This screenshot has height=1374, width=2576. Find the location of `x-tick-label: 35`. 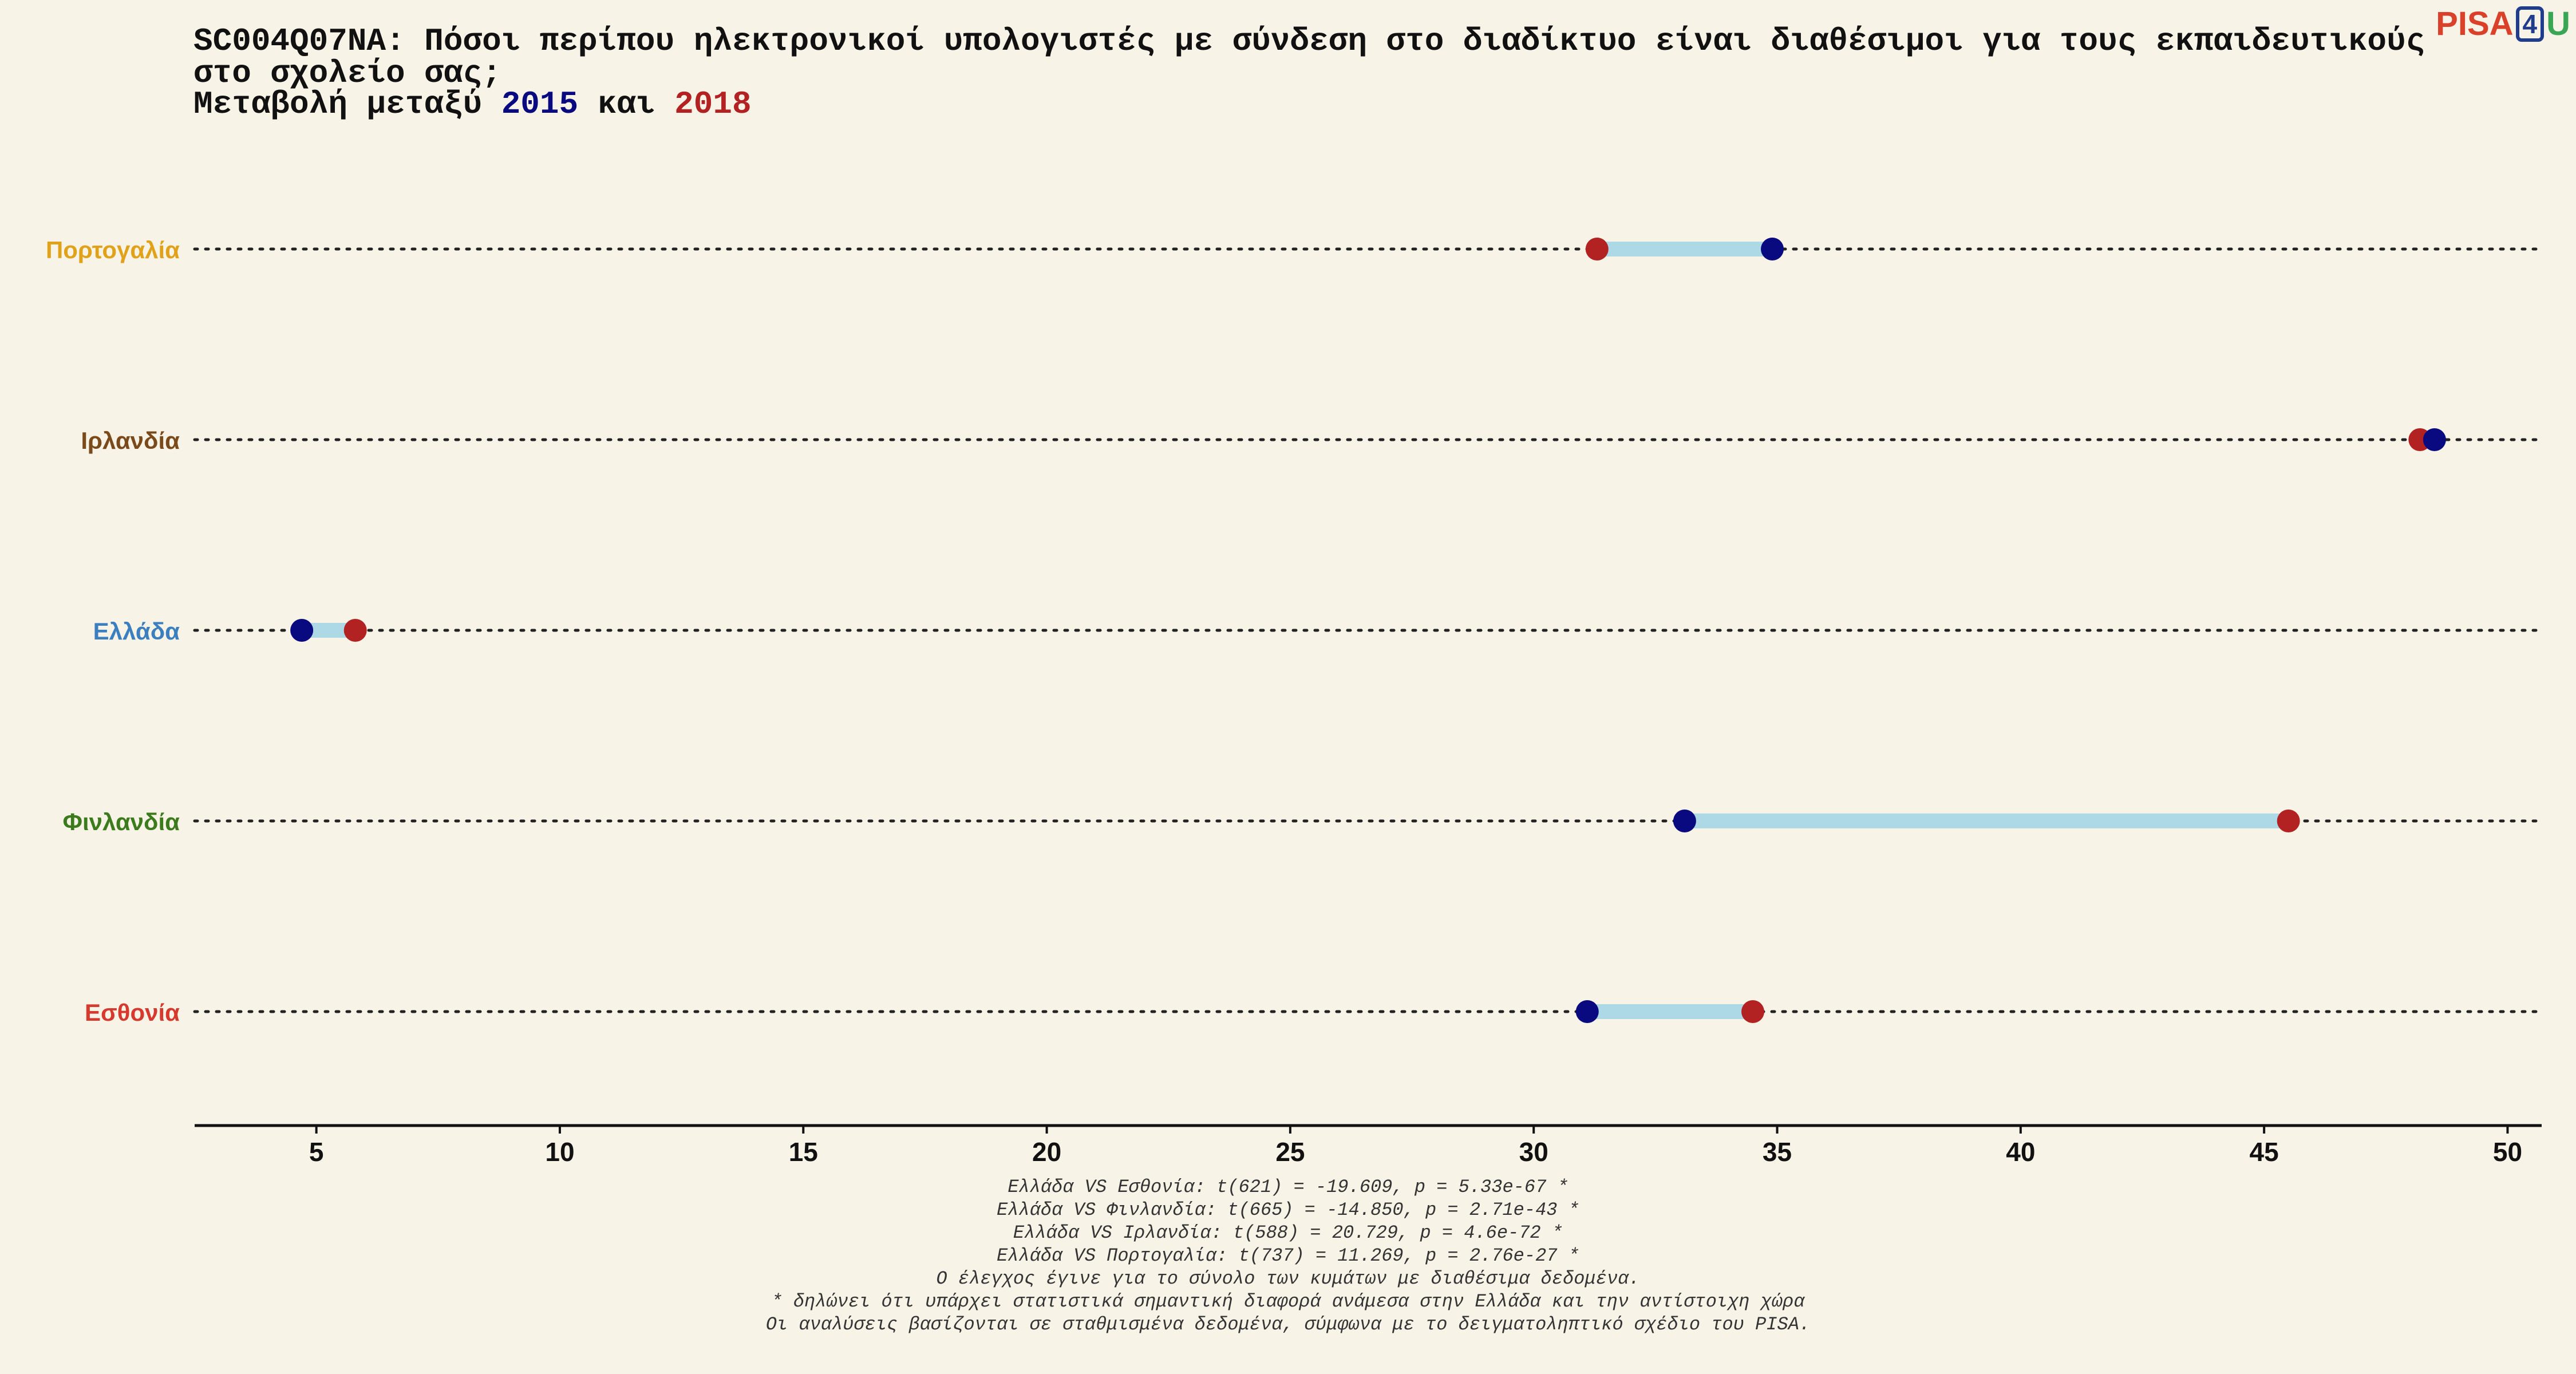

x-tick-label: 35 is located at coordinates (1777, 1152).